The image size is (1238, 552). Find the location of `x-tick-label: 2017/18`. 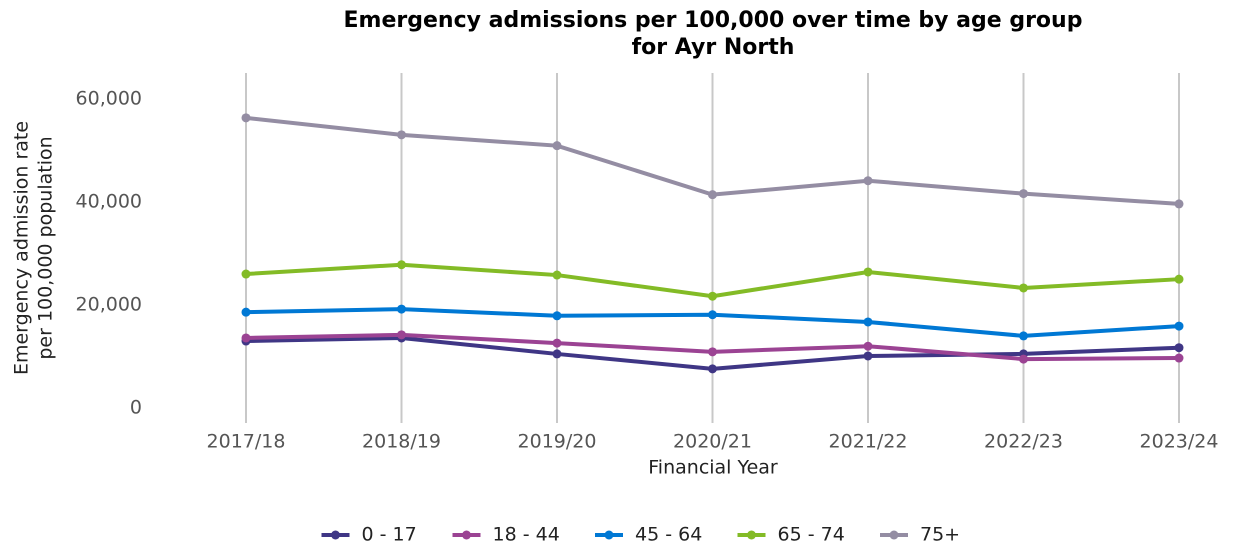

x-tick-label: 2017/18 is located at coordinates (246, 442).